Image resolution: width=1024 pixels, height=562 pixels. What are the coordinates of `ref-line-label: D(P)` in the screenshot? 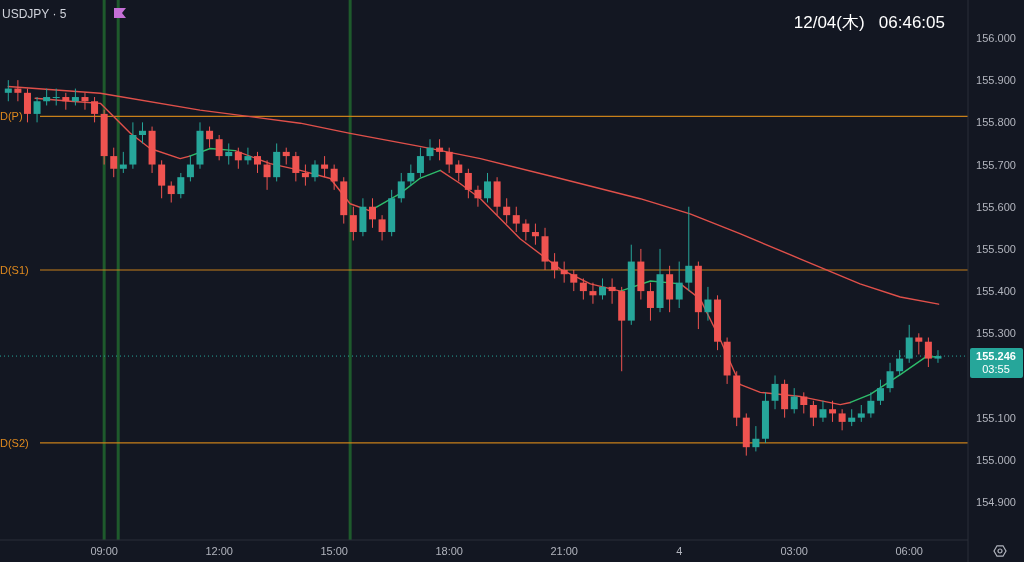 It's located at (11, 116).